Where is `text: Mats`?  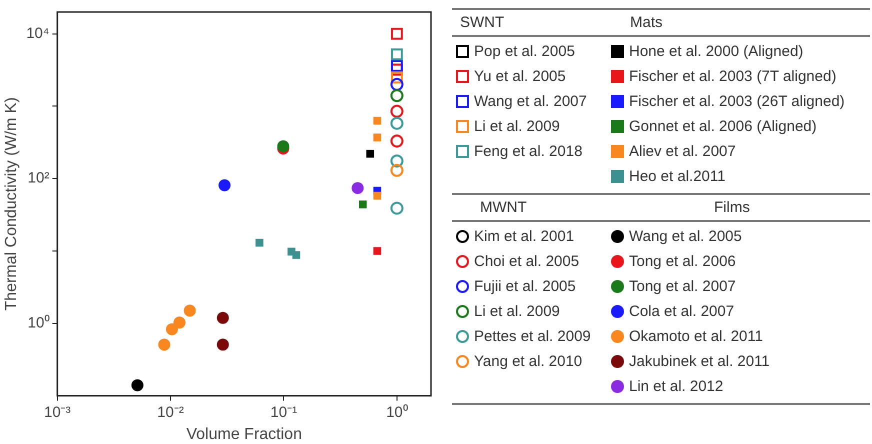
text: Mats is located at coordinates (646, 23).